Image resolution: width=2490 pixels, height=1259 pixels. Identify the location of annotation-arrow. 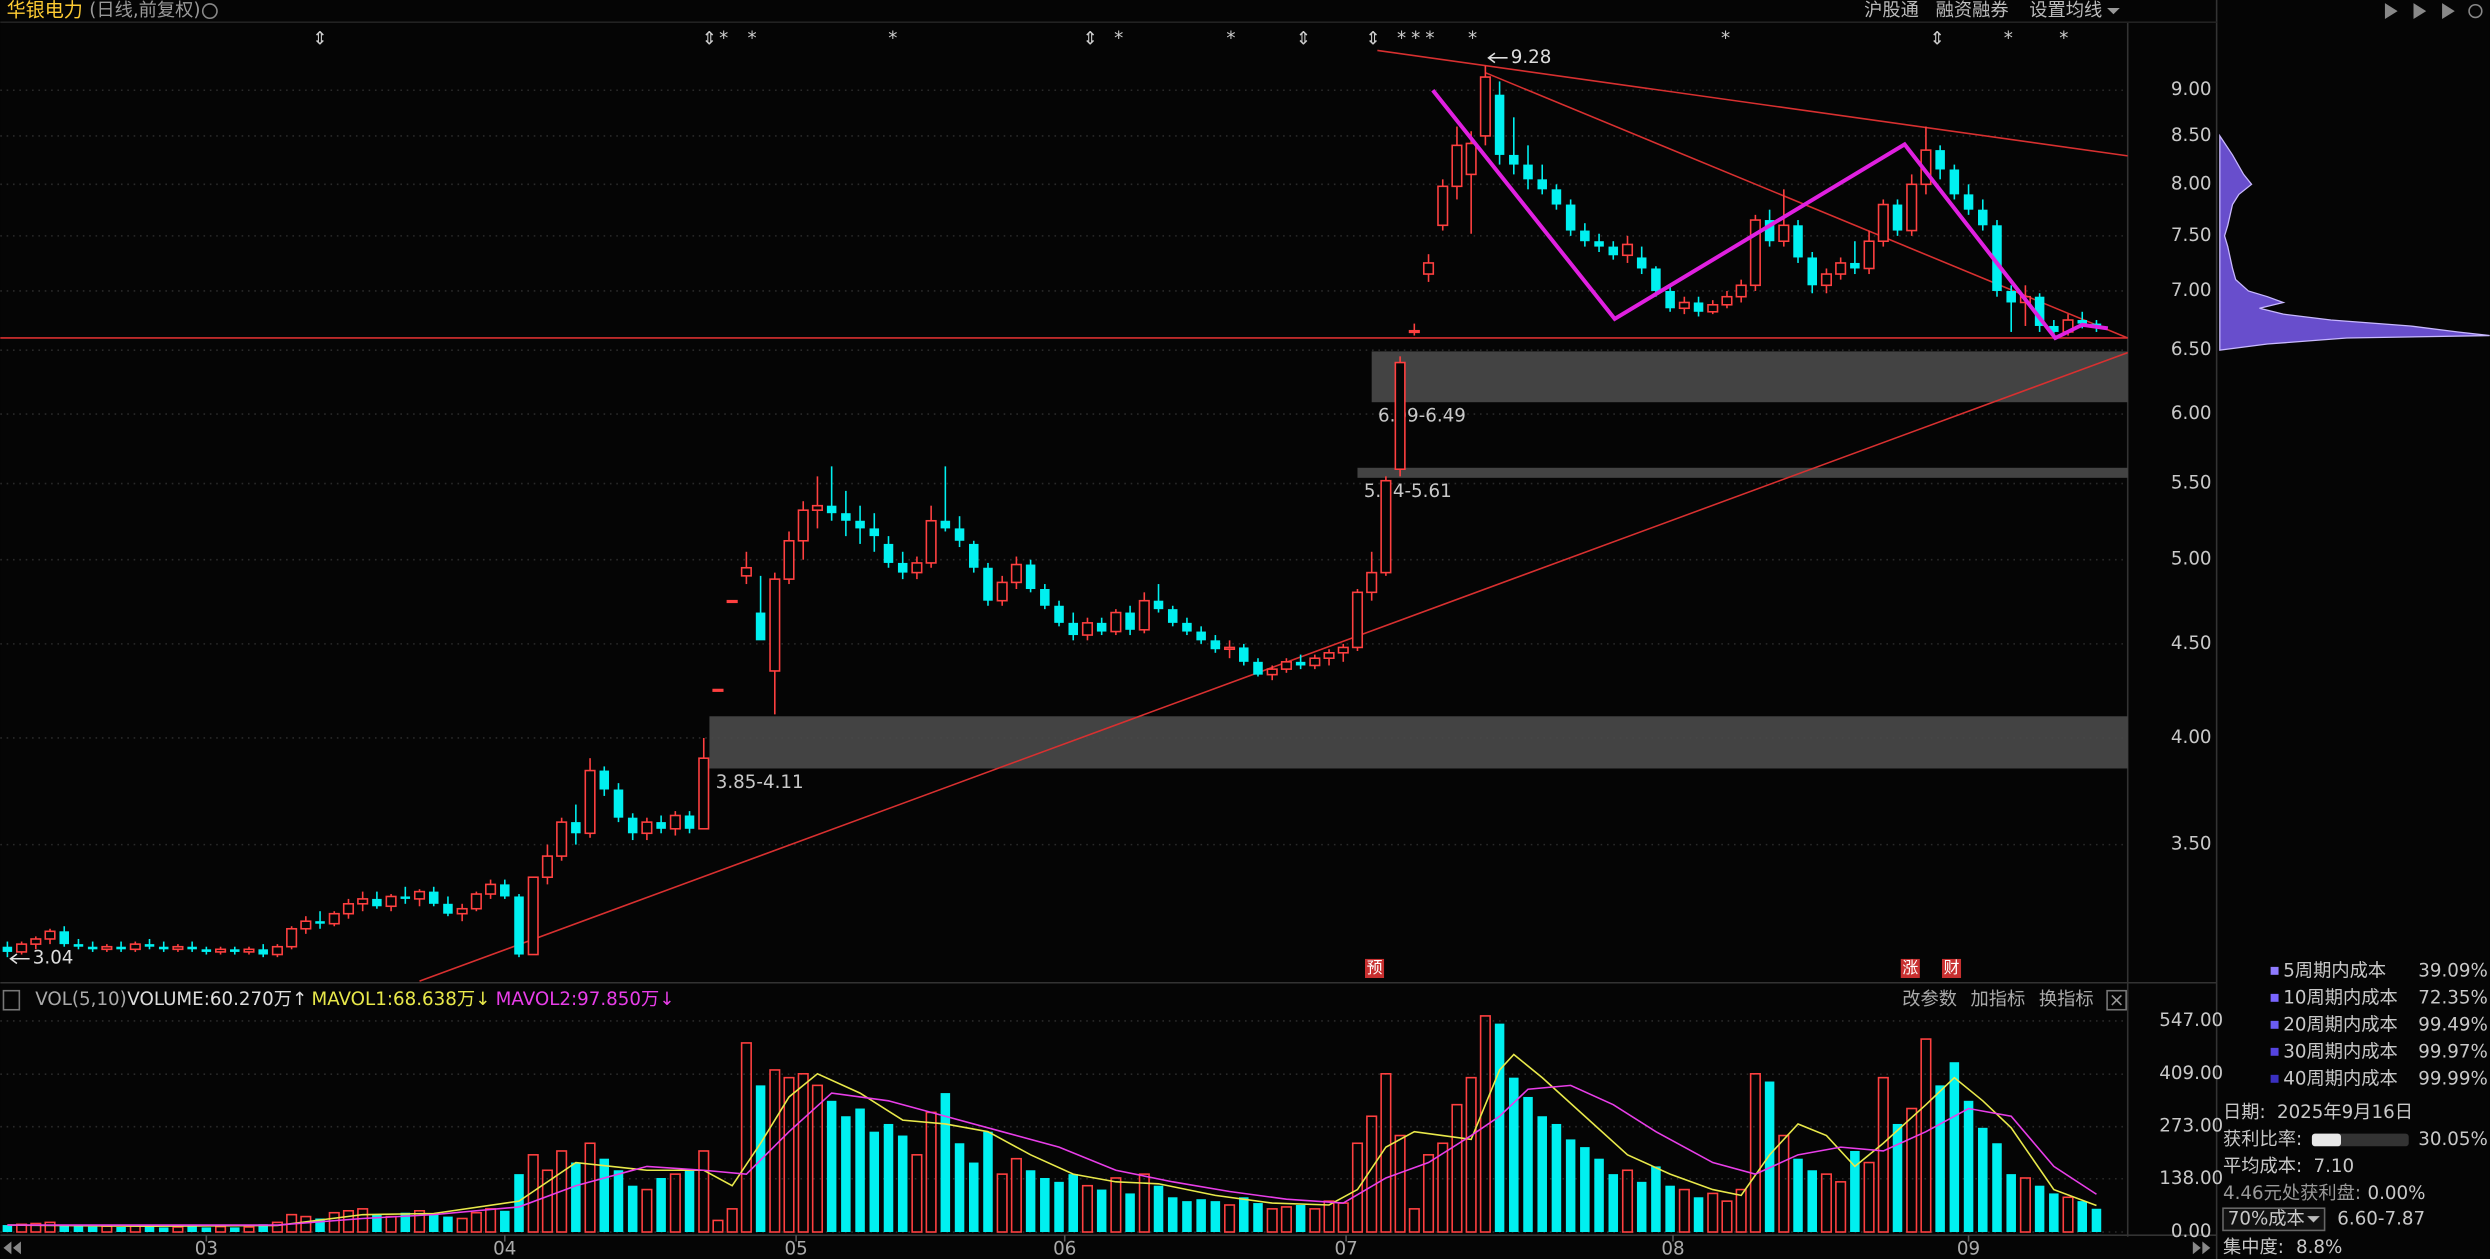
(1497, 58).